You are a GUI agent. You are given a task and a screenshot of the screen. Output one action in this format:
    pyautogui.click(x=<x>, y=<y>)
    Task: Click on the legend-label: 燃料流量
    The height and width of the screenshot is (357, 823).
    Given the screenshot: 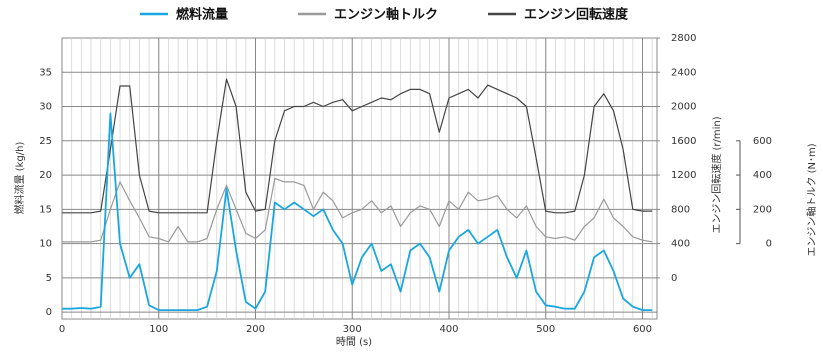 What is the action you would take?
    pyautogui.click(x=202, y=15)
    